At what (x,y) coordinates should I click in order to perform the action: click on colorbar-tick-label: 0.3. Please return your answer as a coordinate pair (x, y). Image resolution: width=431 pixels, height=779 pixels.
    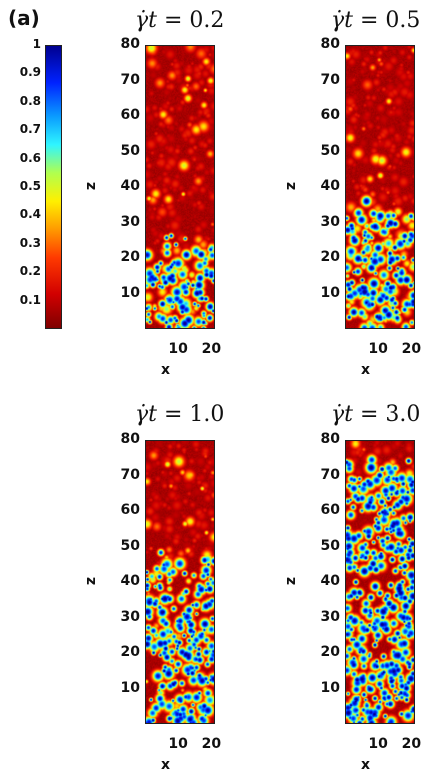
    Looking at the image, I should click on (30, 242).